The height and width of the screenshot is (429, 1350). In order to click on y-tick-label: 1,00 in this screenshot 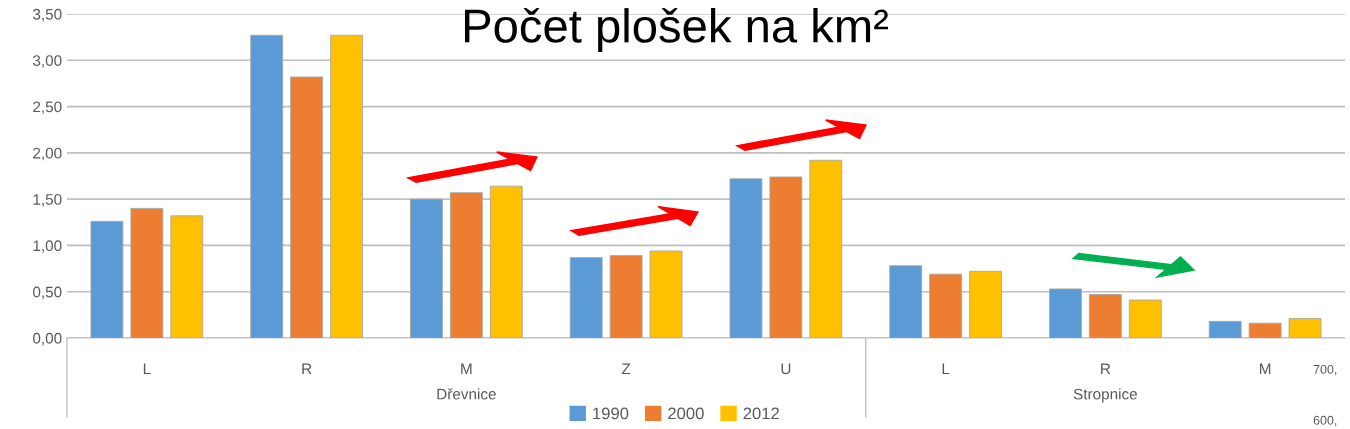, I will do `click(47, 246)`.